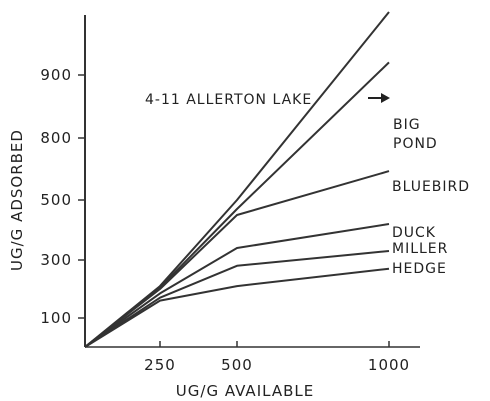 This screenshot has width=490, height=401. I want to click on x-axis-label: UG/G AVAILABLE, so click(245, 391).